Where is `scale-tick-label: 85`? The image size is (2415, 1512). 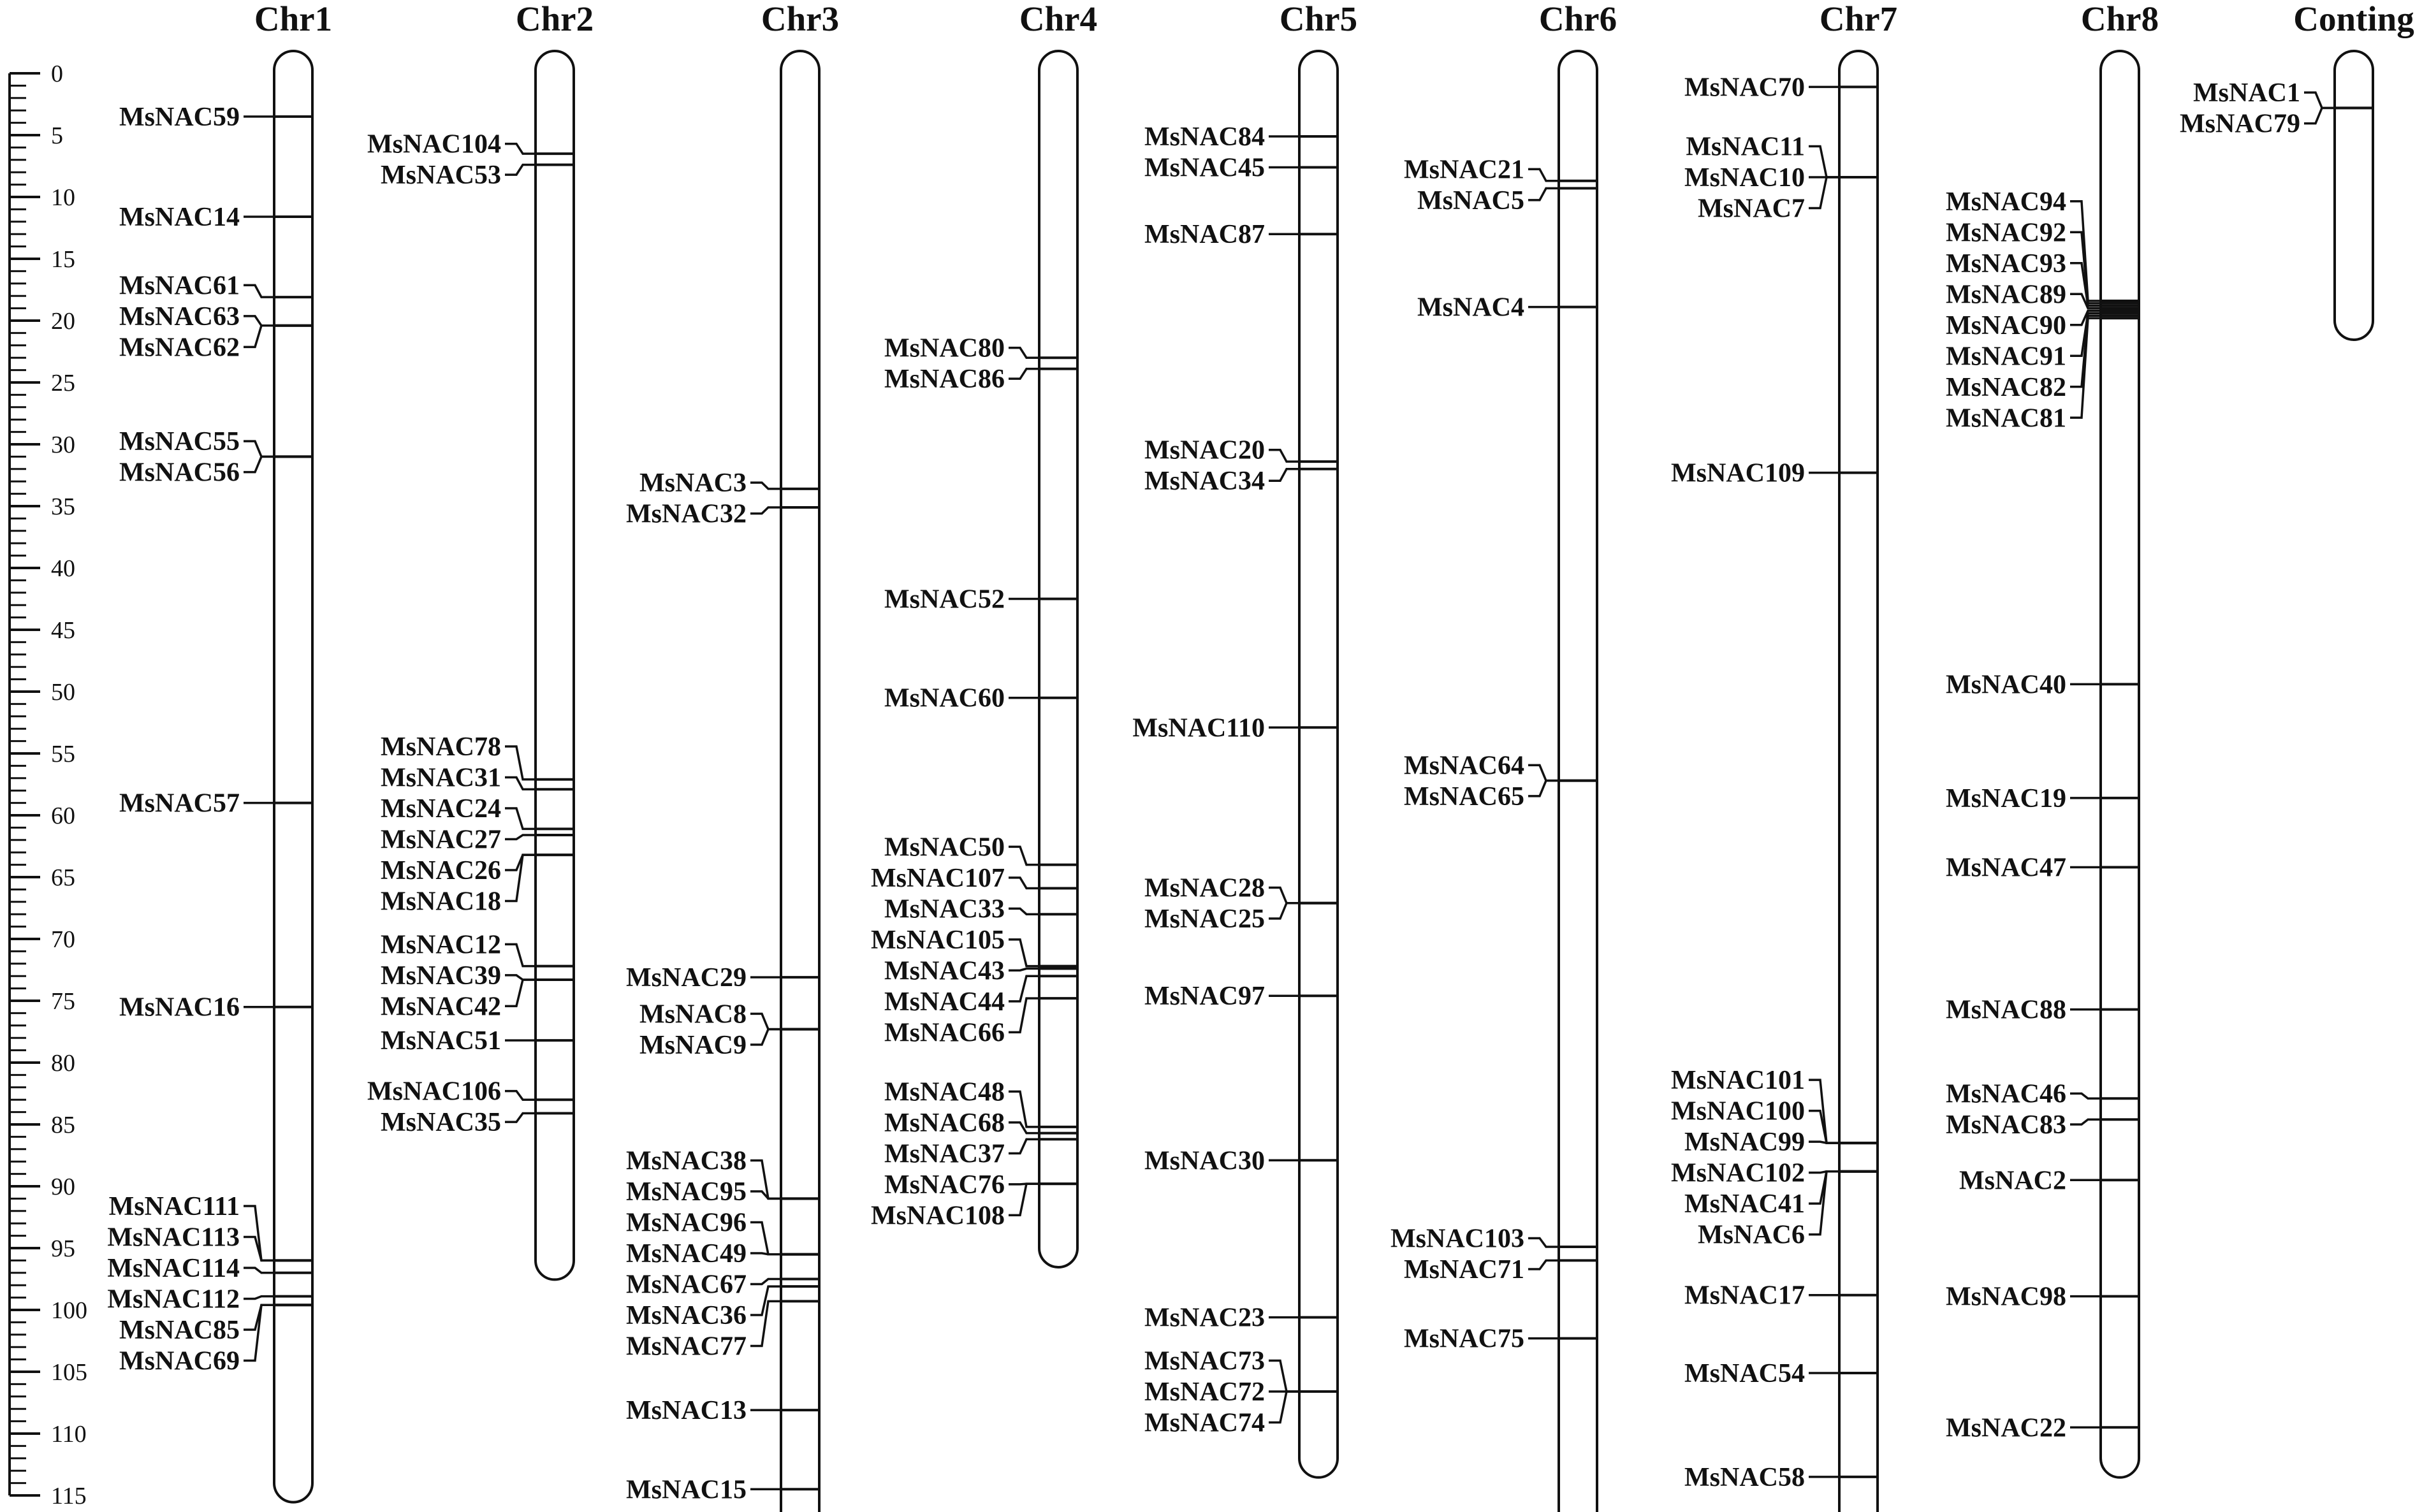
scale-tick-label: 85 is located at coordinates (63, 1125).